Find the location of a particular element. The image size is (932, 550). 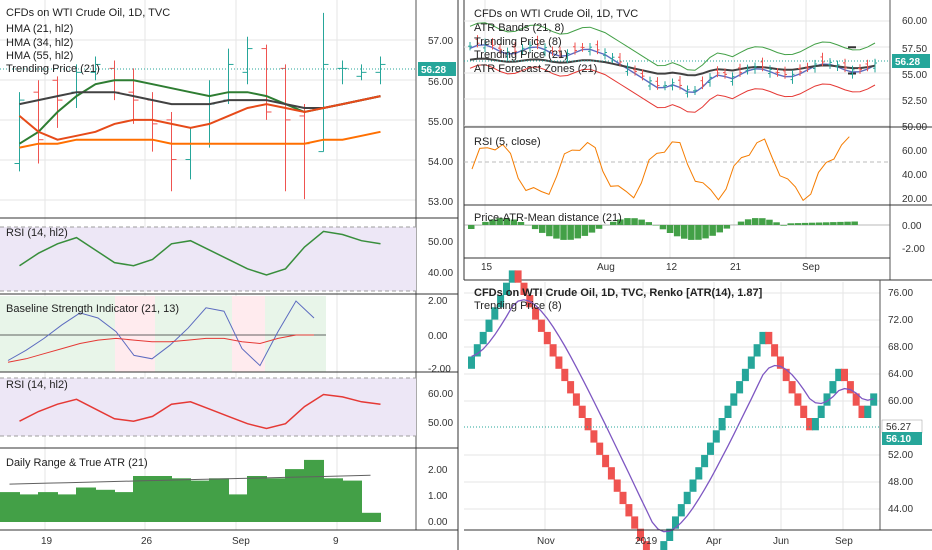

rt-price-tick: 57.50 is located at coordinates (914, 49).